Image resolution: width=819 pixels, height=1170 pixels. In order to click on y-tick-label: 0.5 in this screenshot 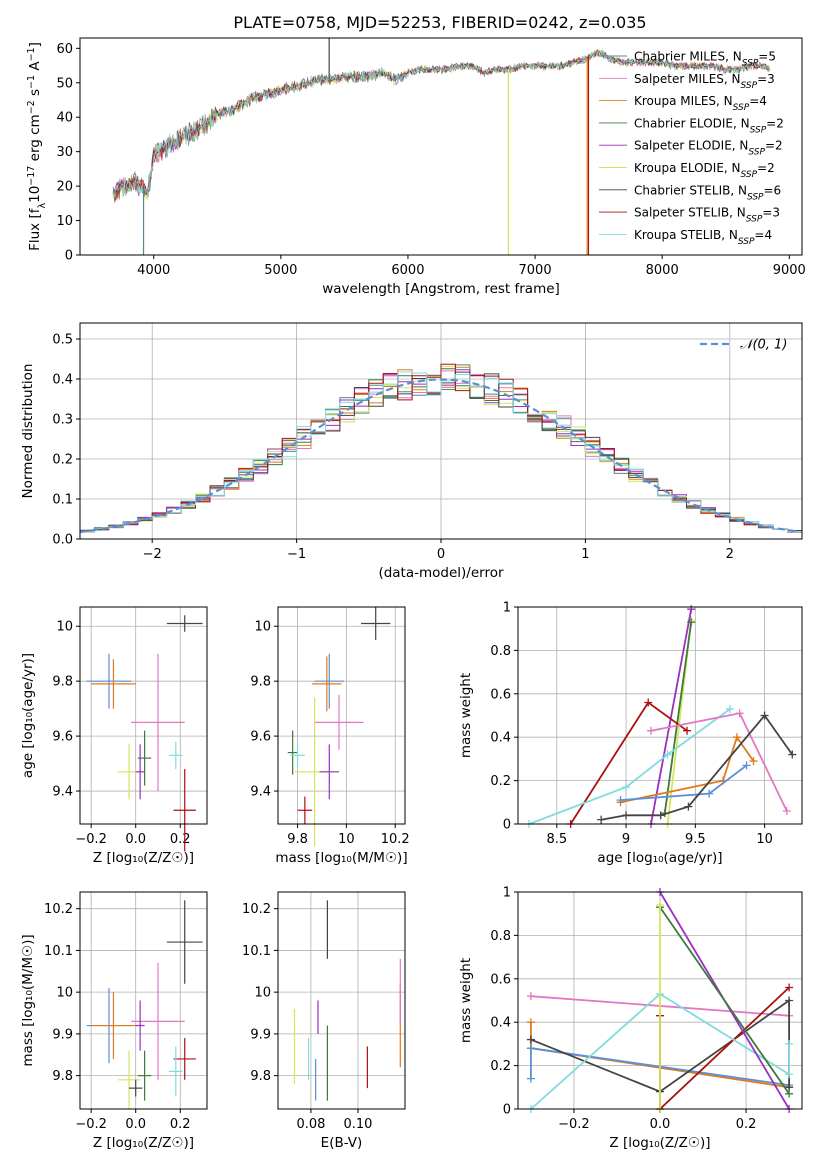, I will do `click(62, 340)`.